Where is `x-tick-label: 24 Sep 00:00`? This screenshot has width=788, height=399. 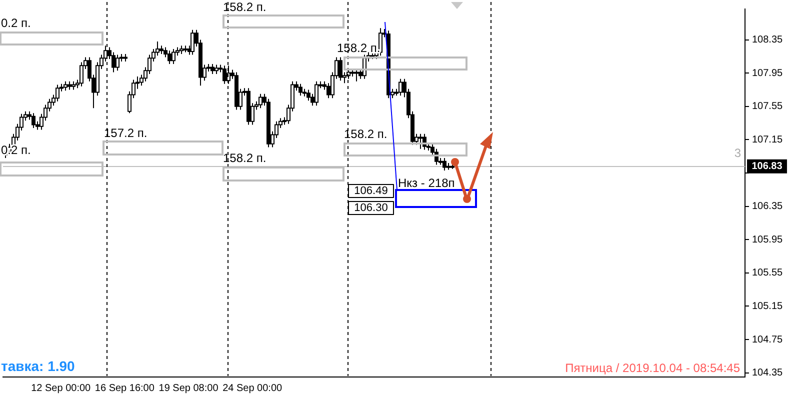 x-tick-label: 24 Sep 00:00 is located at coordinates (252, 388).